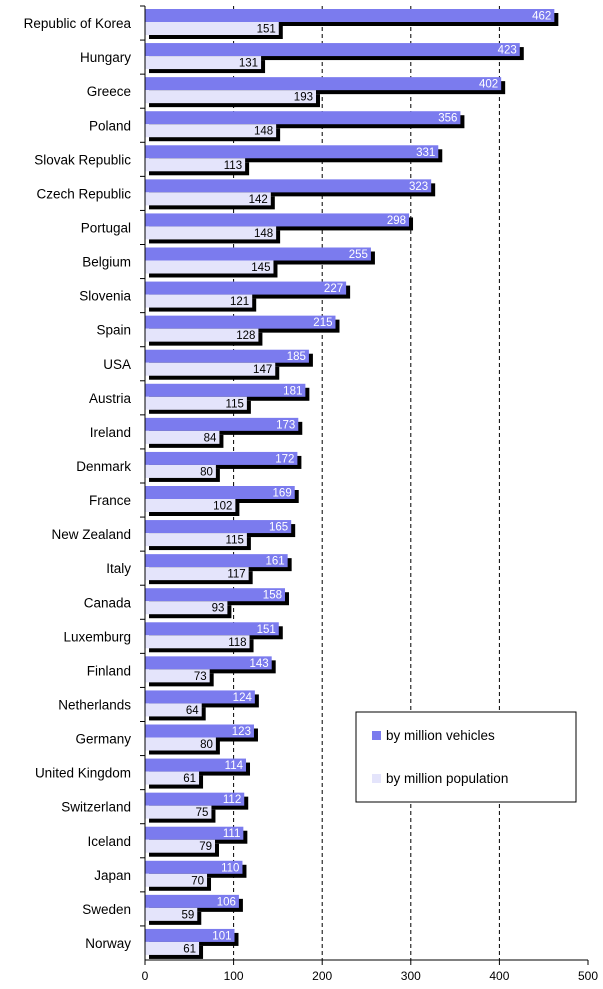  Describe the element at coordinates (322, 323) in the screenshot. I see `value-label-vehicles: 215` at that location.